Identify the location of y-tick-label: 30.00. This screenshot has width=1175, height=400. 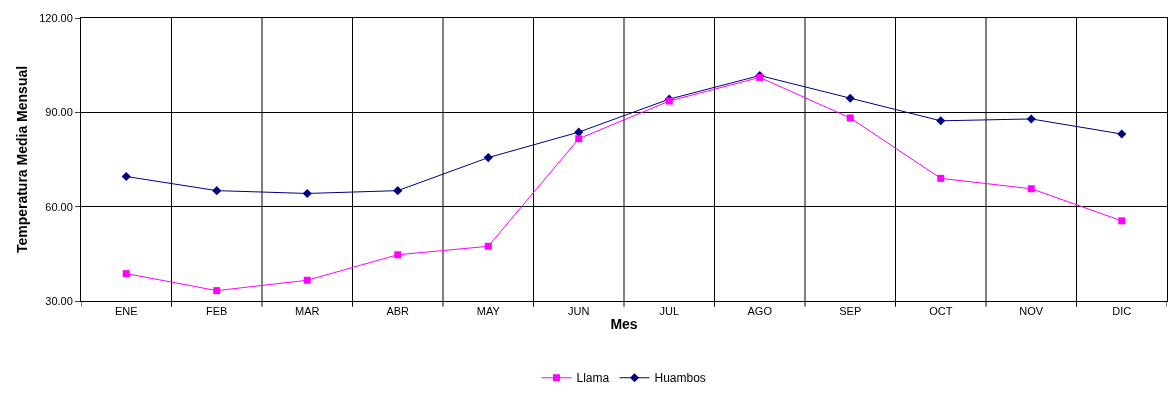
(59, 300).